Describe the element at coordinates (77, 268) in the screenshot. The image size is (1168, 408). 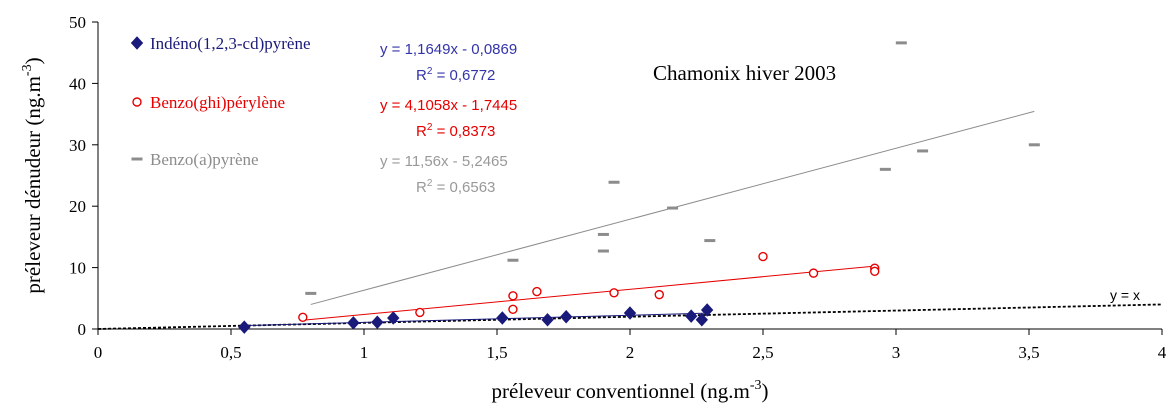
I see `y-tick-label: 10` at that location.